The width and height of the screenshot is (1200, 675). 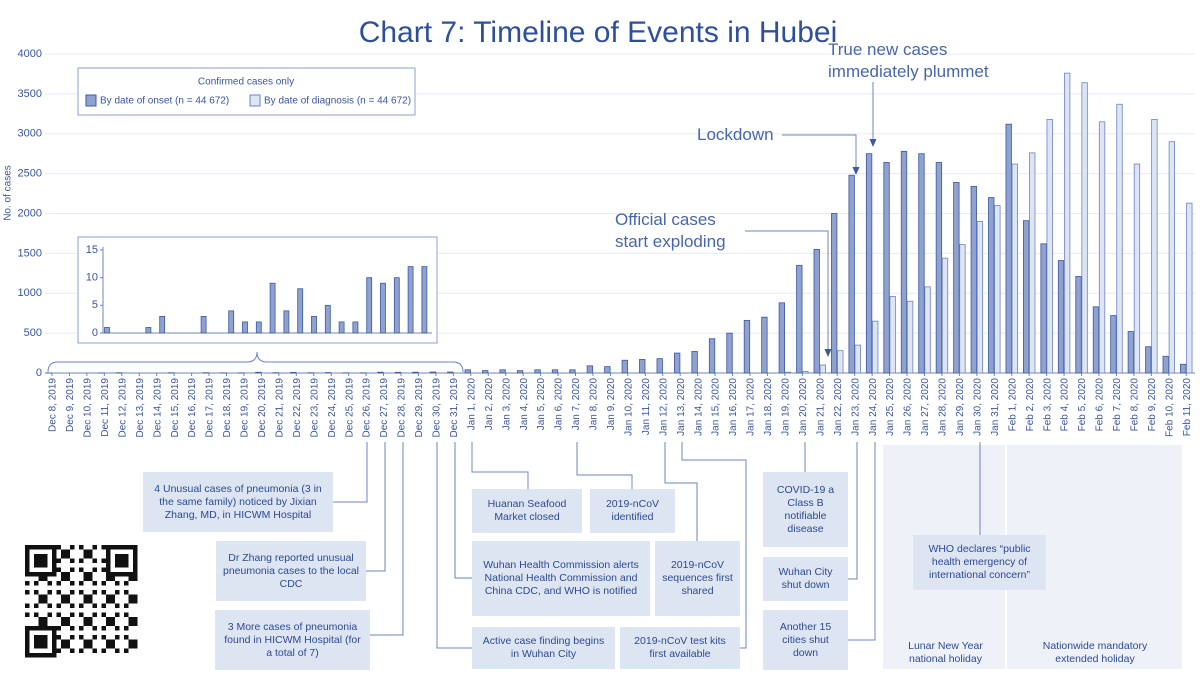 I want to click on x-tick-label: Jan 27, 2020, so click(x=925, y=407).